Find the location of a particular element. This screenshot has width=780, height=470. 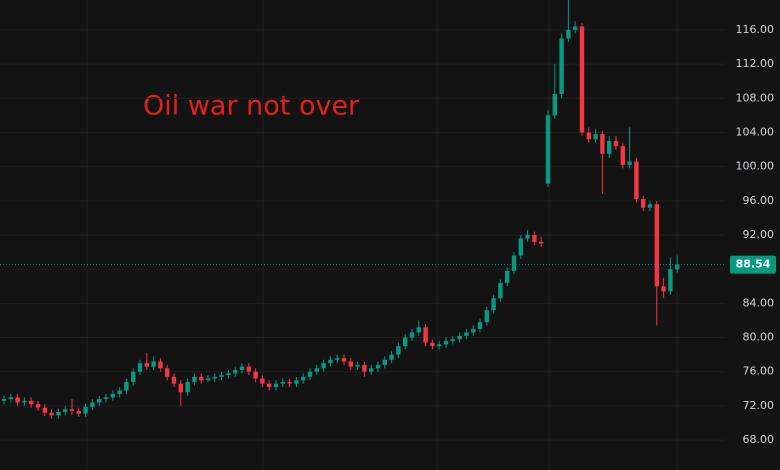

y-tick-label: 116.00 is located at coordinates (755, 29).